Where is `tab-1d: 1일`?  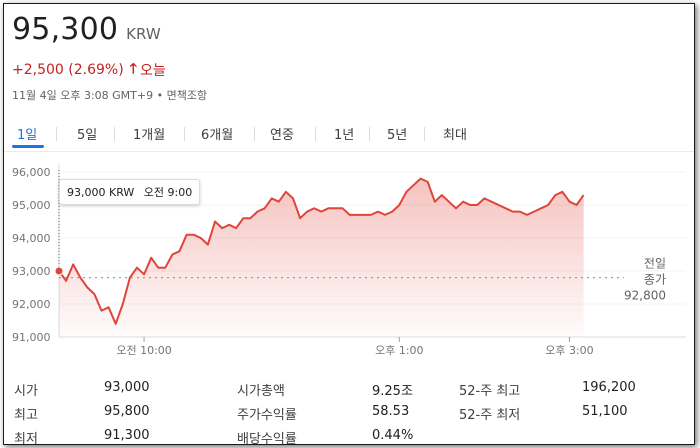 tab-1d: 1일 is located at coordinates (27, 135).